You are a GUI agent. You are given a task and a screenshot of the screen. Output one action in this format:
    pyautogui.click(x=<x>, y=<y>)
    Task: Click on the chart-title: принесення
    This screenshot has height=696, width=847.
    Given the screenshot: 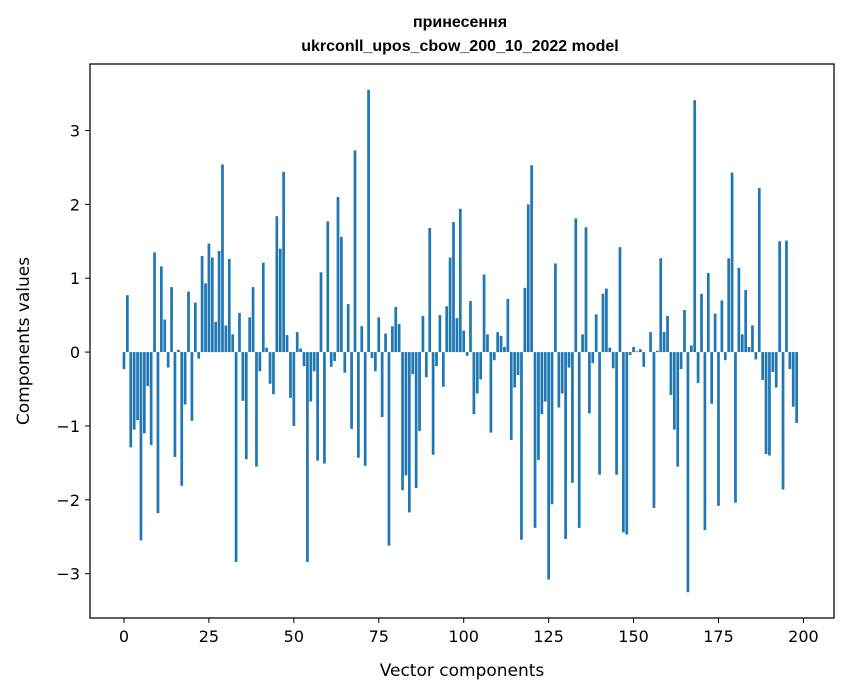 What is the action you would take?
    pyautogui.click(x=460, y=22)
    